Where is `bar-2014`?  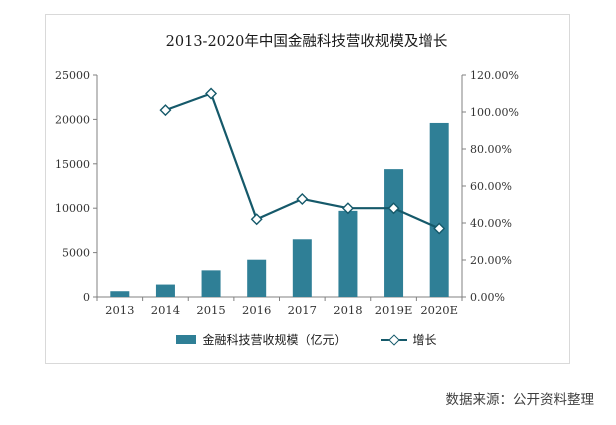
bar-2014 is located at coordinates (165, 290).